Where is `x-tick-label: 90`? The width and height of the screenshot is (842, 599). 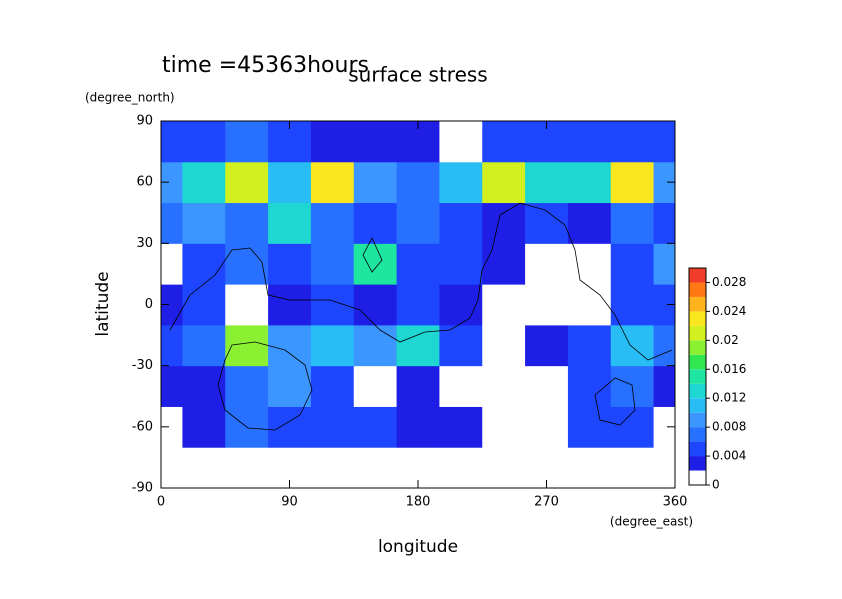
x-tick-label: 90 is located at coordinates (289, 502).